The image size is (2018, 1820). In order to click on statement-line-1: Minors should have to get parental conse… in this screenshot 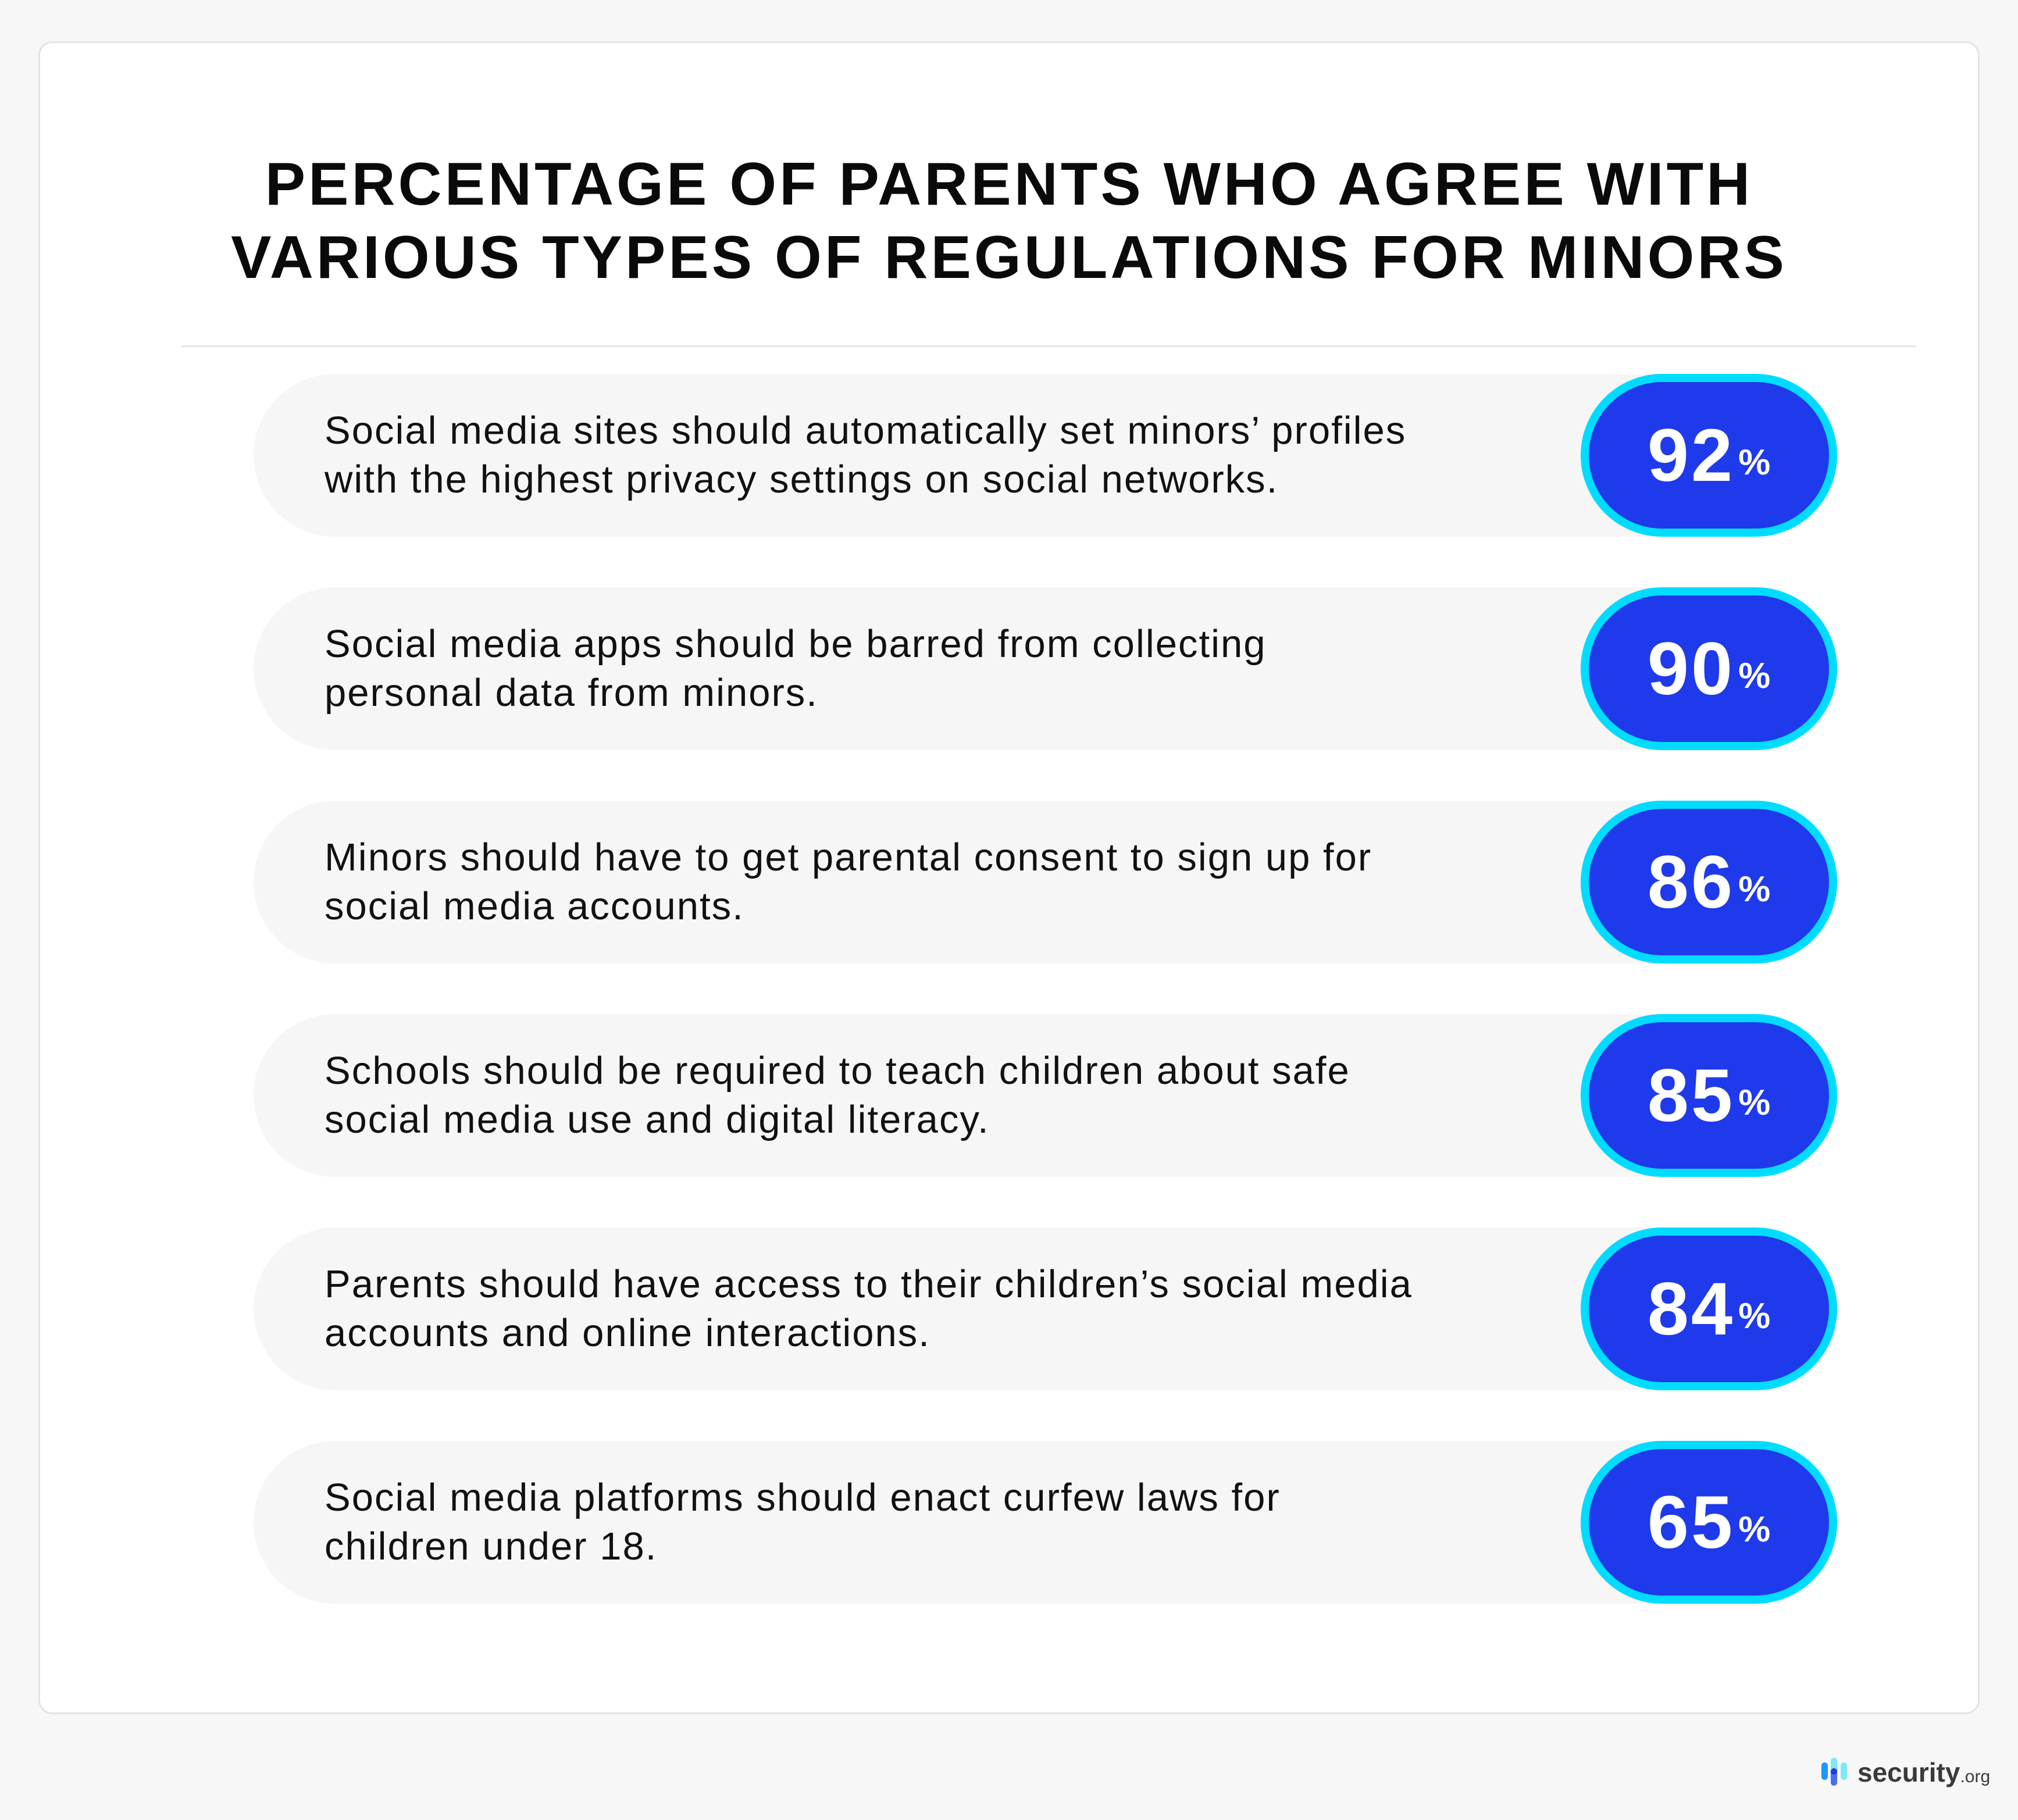, I will do `click(848, 858)`.